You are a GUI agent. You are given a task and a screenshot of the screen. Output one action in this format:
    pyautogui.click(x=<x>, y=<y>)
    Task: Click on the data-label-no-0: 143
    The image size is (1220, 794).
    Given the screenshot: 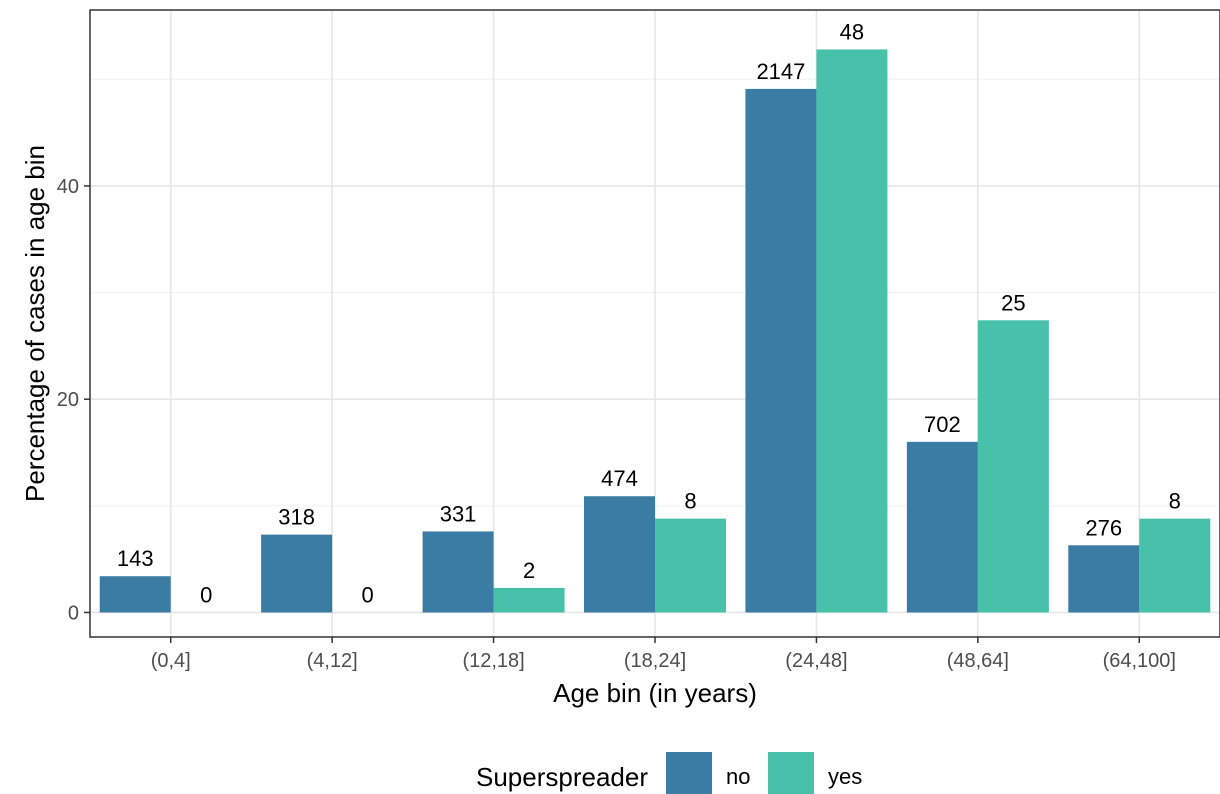 What is the action you would take?
    pyautogui.click(x=135, y=558)
    